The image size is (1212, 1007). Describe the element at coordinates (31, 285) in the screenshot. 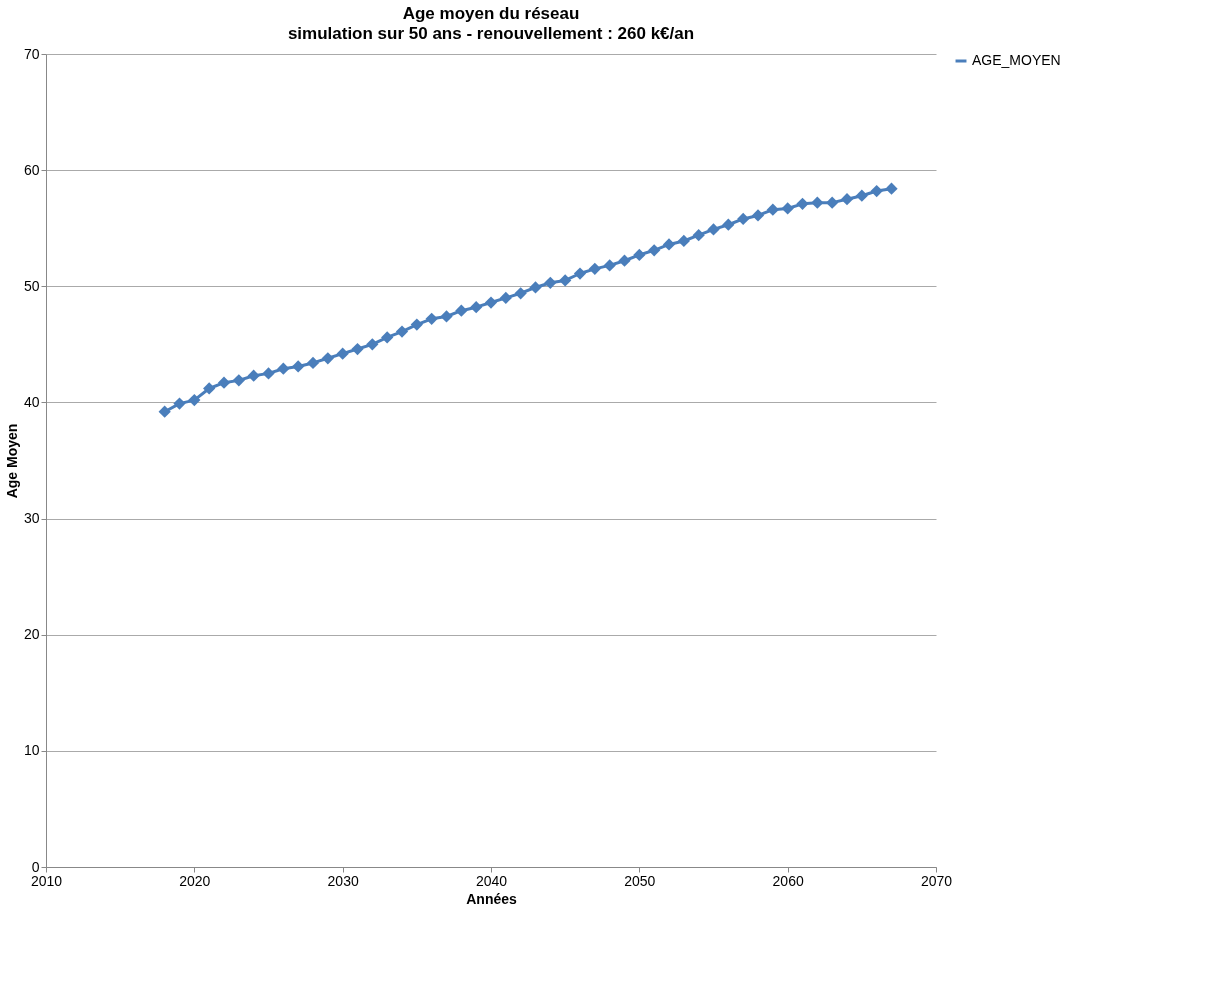

I see `y-tick-label: 50` at that location.